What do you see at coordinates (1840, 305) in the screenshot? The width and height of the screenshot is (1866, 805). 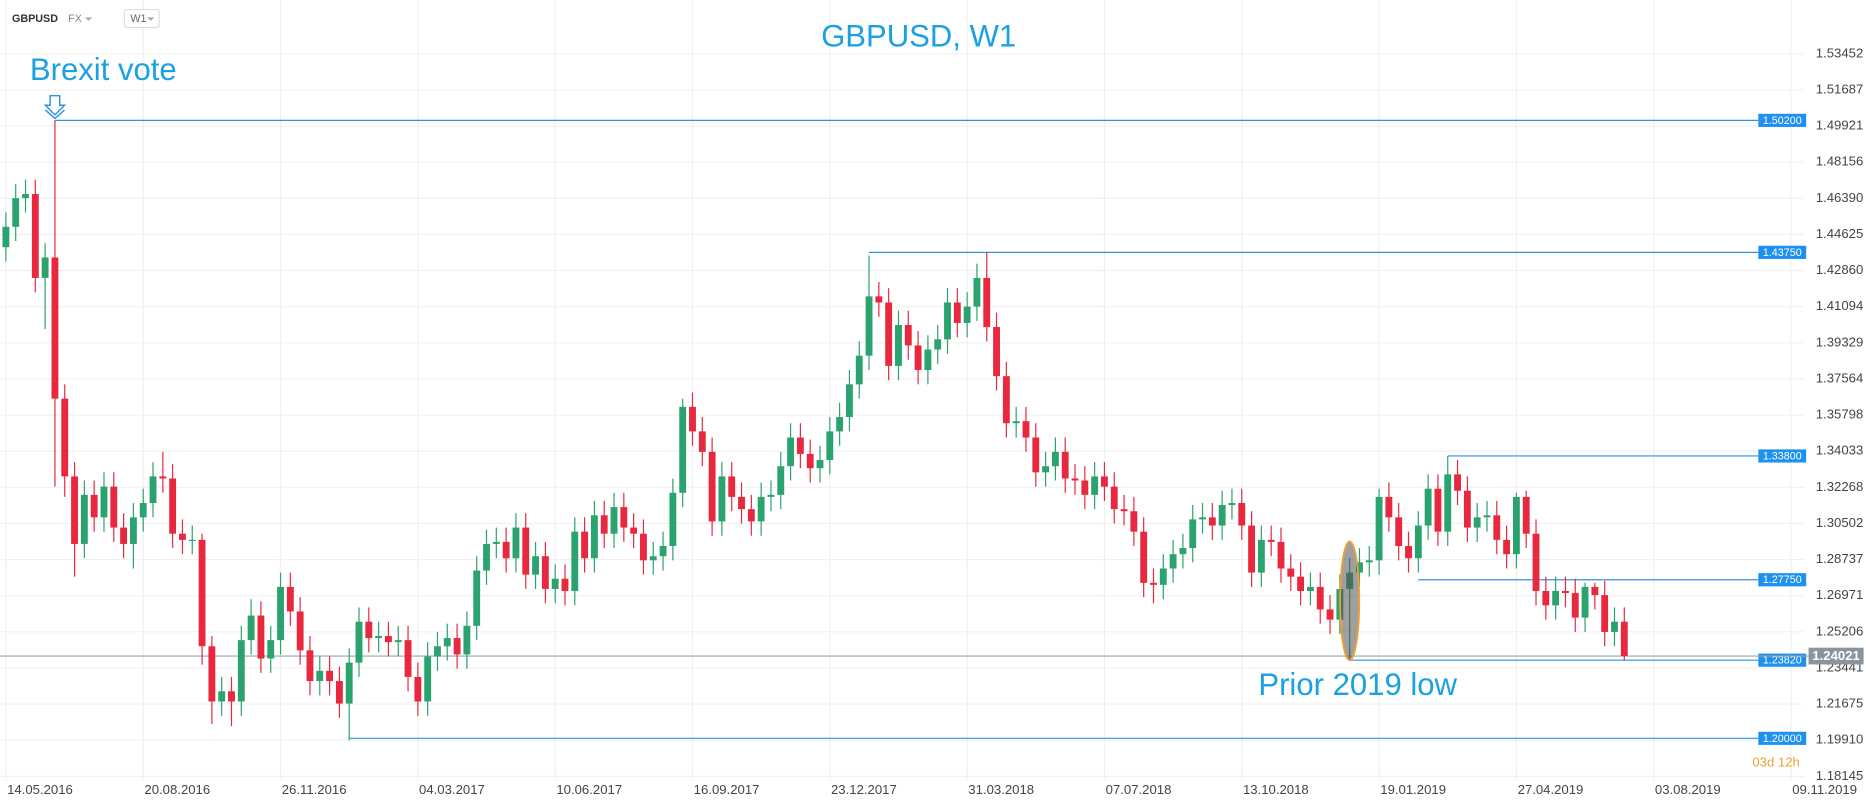 I see `y-tick-label: 1.41094` at bounding box center [1840, 305].